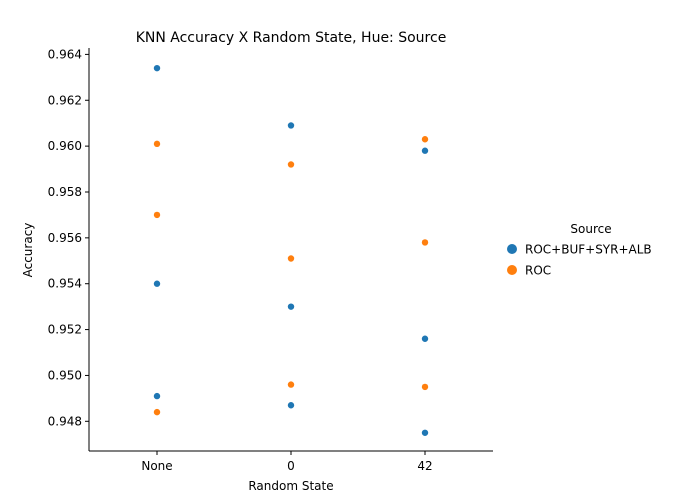 The width and height of the screenshot is (697, 500). Describe the element at coordinates (65, 146) in the screenshot. I see `y-tick-label: 0.960` at that location.